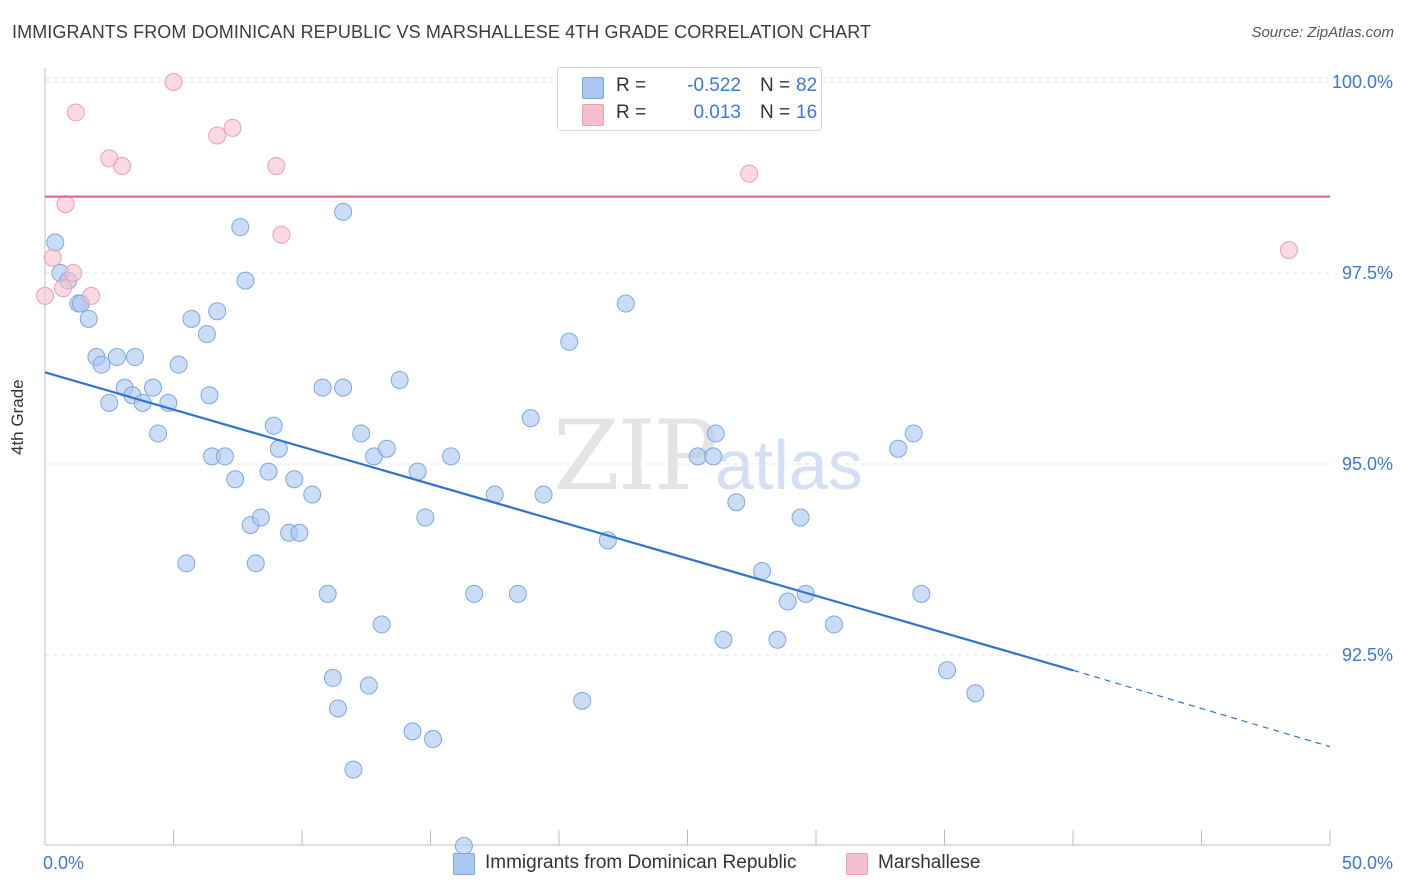 The height and width of the screenshot is (892, 1406). Describe the element at coordinates (1322, 32) in the screenshot. I see `source-label: Source: ZipAtlas.com` at that location.